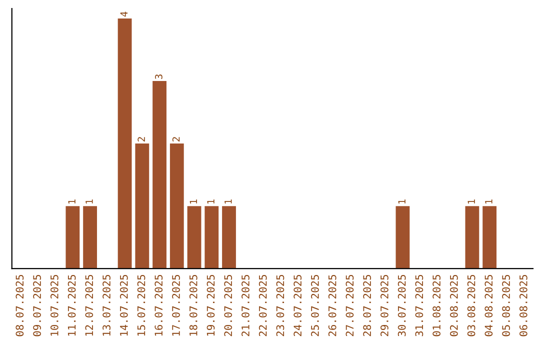 This screenshot has width=540, height=340. What do you see at coordinates (54, 305) in the screenshot?
I see `x-tick-label: 10.07.2025` at bounding box center [54, 305].